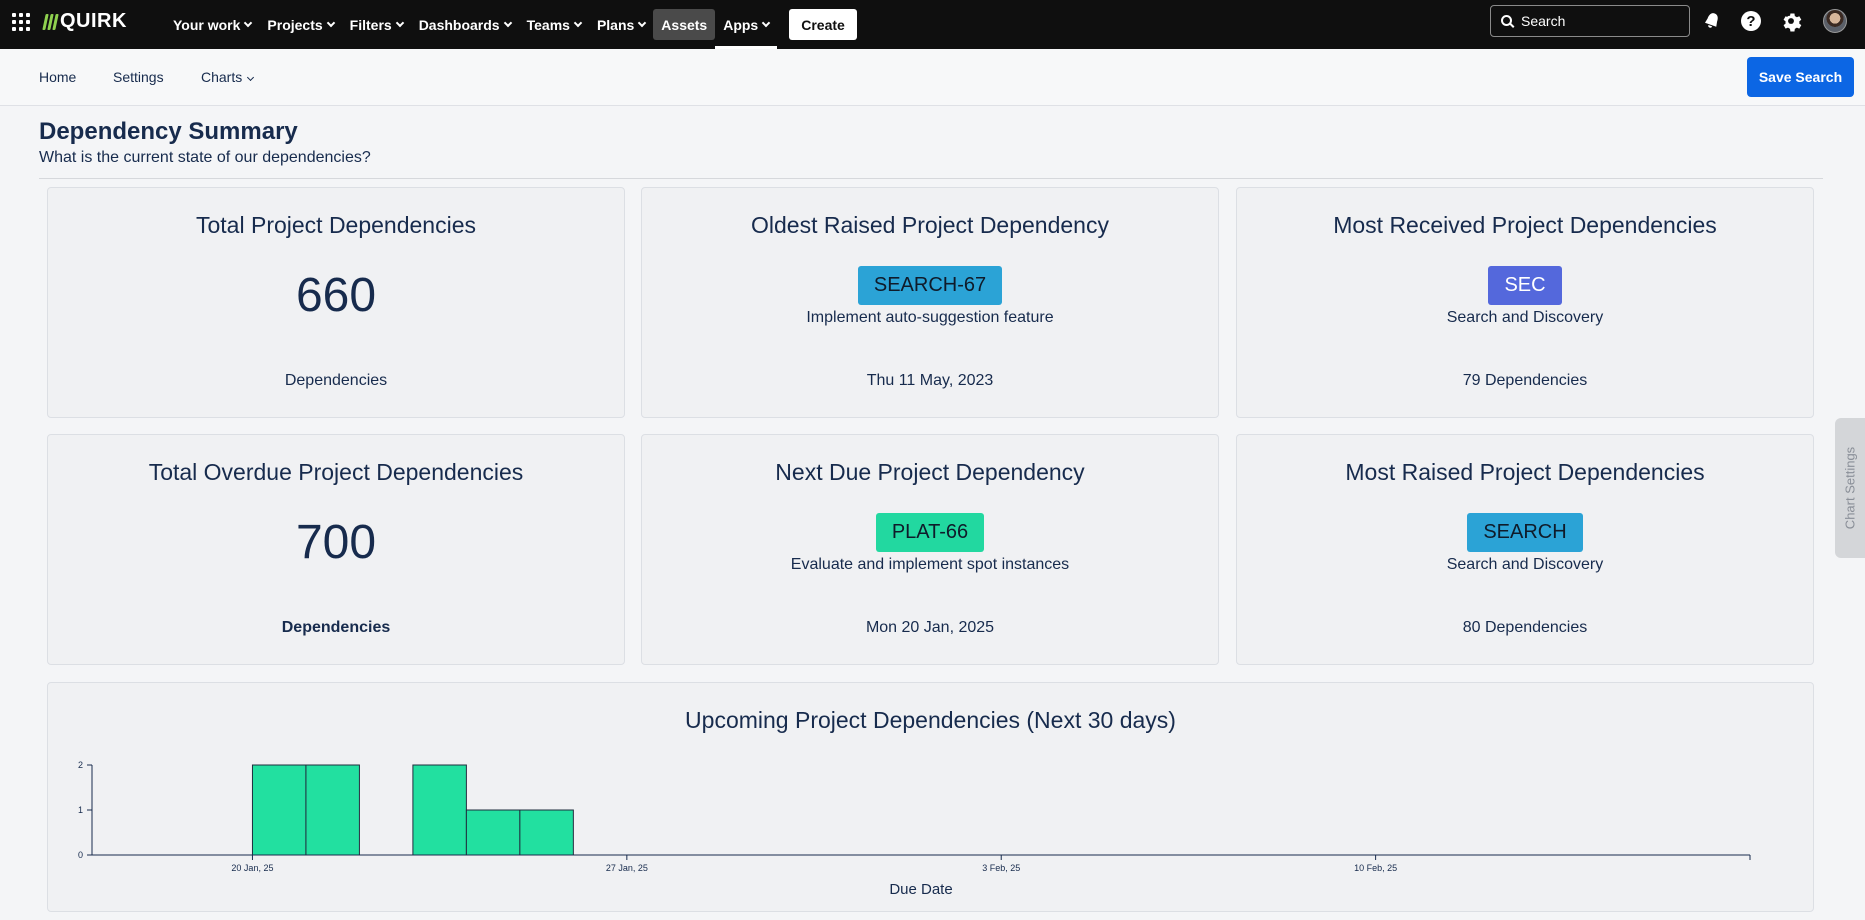 This screenshot has height=920, width=1865. Describe the element at coordinates (1525, 532) in the screenshot. I see `project-key-badge: SEARCH` at that location.